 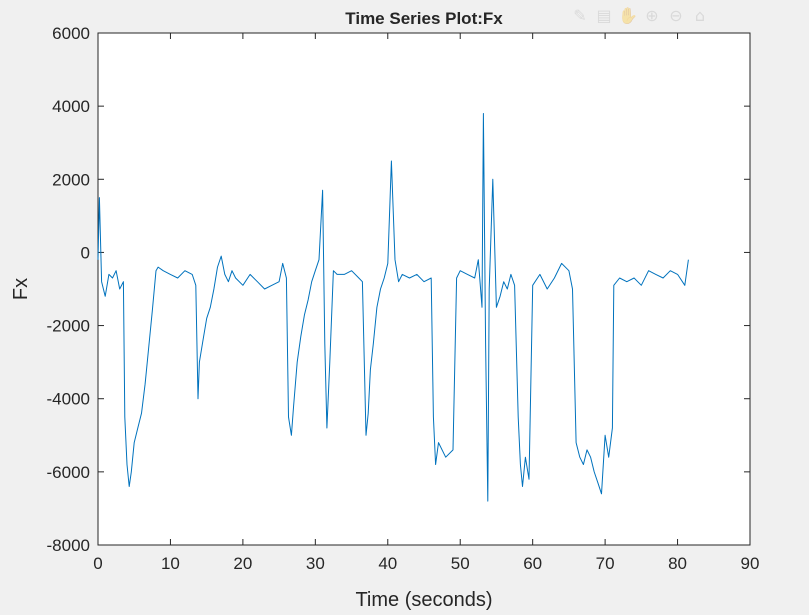 What do you see at coordinates (68, 399) in the screenshot?
I see `y-tick-label: -4000` at bounding box center [68, 399].